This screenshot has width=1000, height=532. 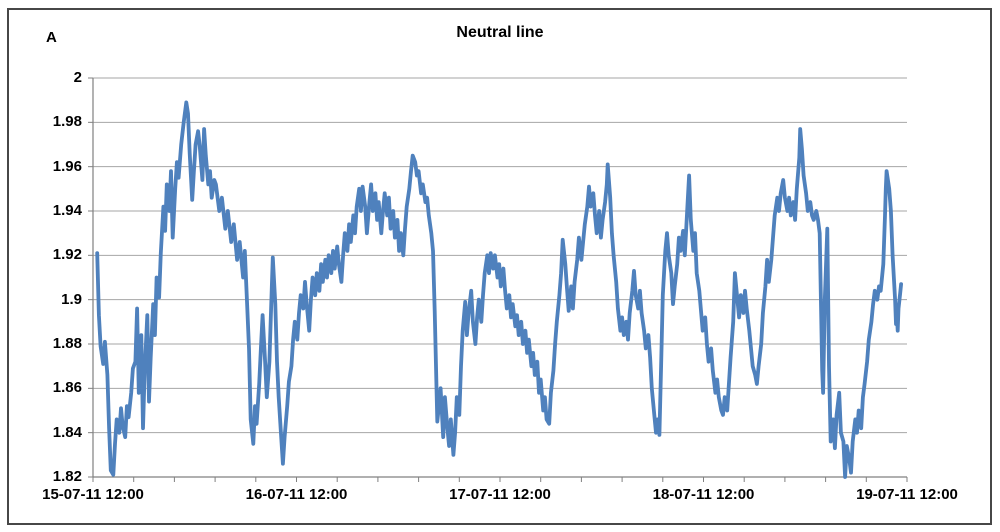 What do you see at coordinates (51, 37) in the screenshot?
I see `y-axis-unit-label: A` at bounding box center [51, 37].